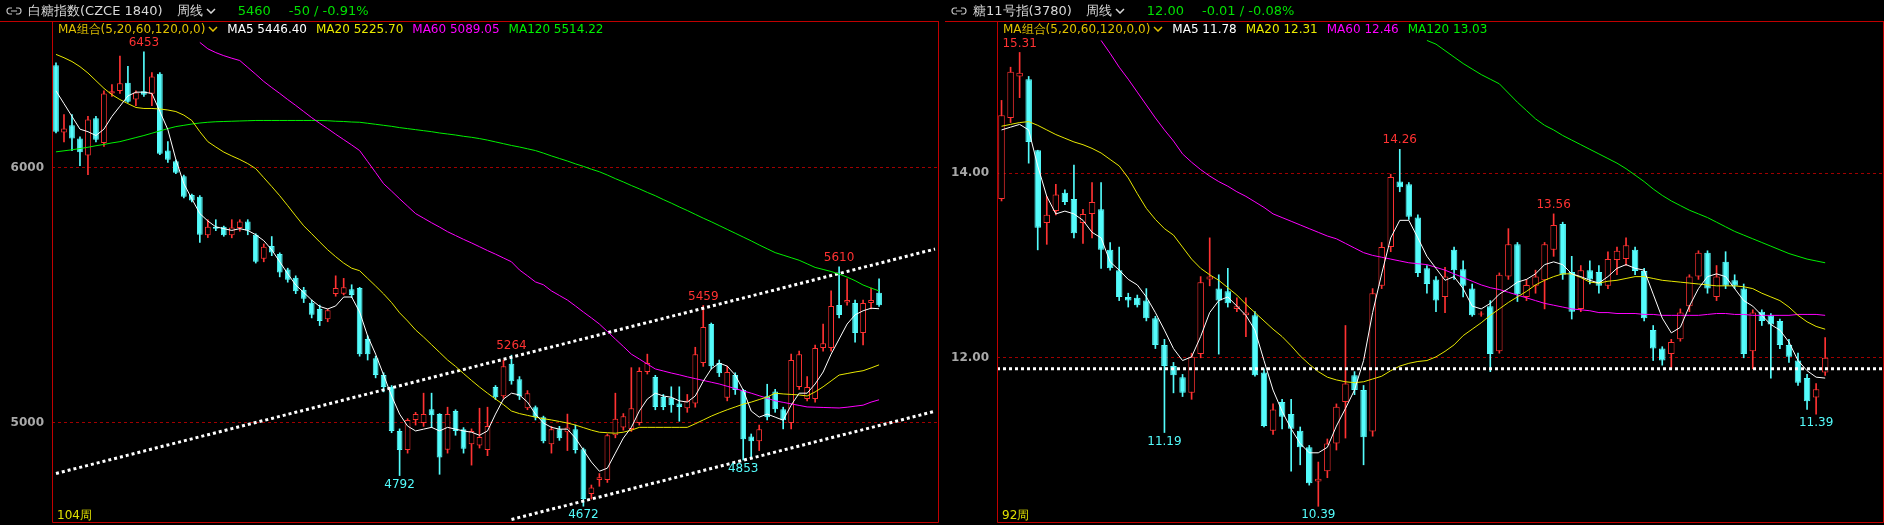 This screenshot has height=525, width=1884. I want to click on text: MA120 5514.22, so click(556, 29).